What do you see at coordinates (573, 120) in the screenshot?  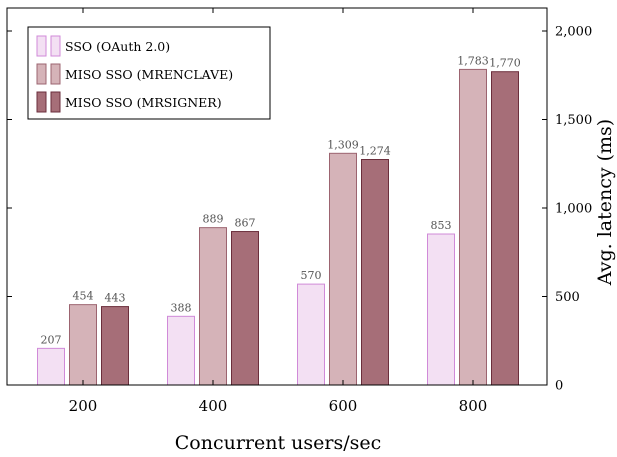 I see `y-tick-label-1500: 1,500` at bounding box center [573, 120].